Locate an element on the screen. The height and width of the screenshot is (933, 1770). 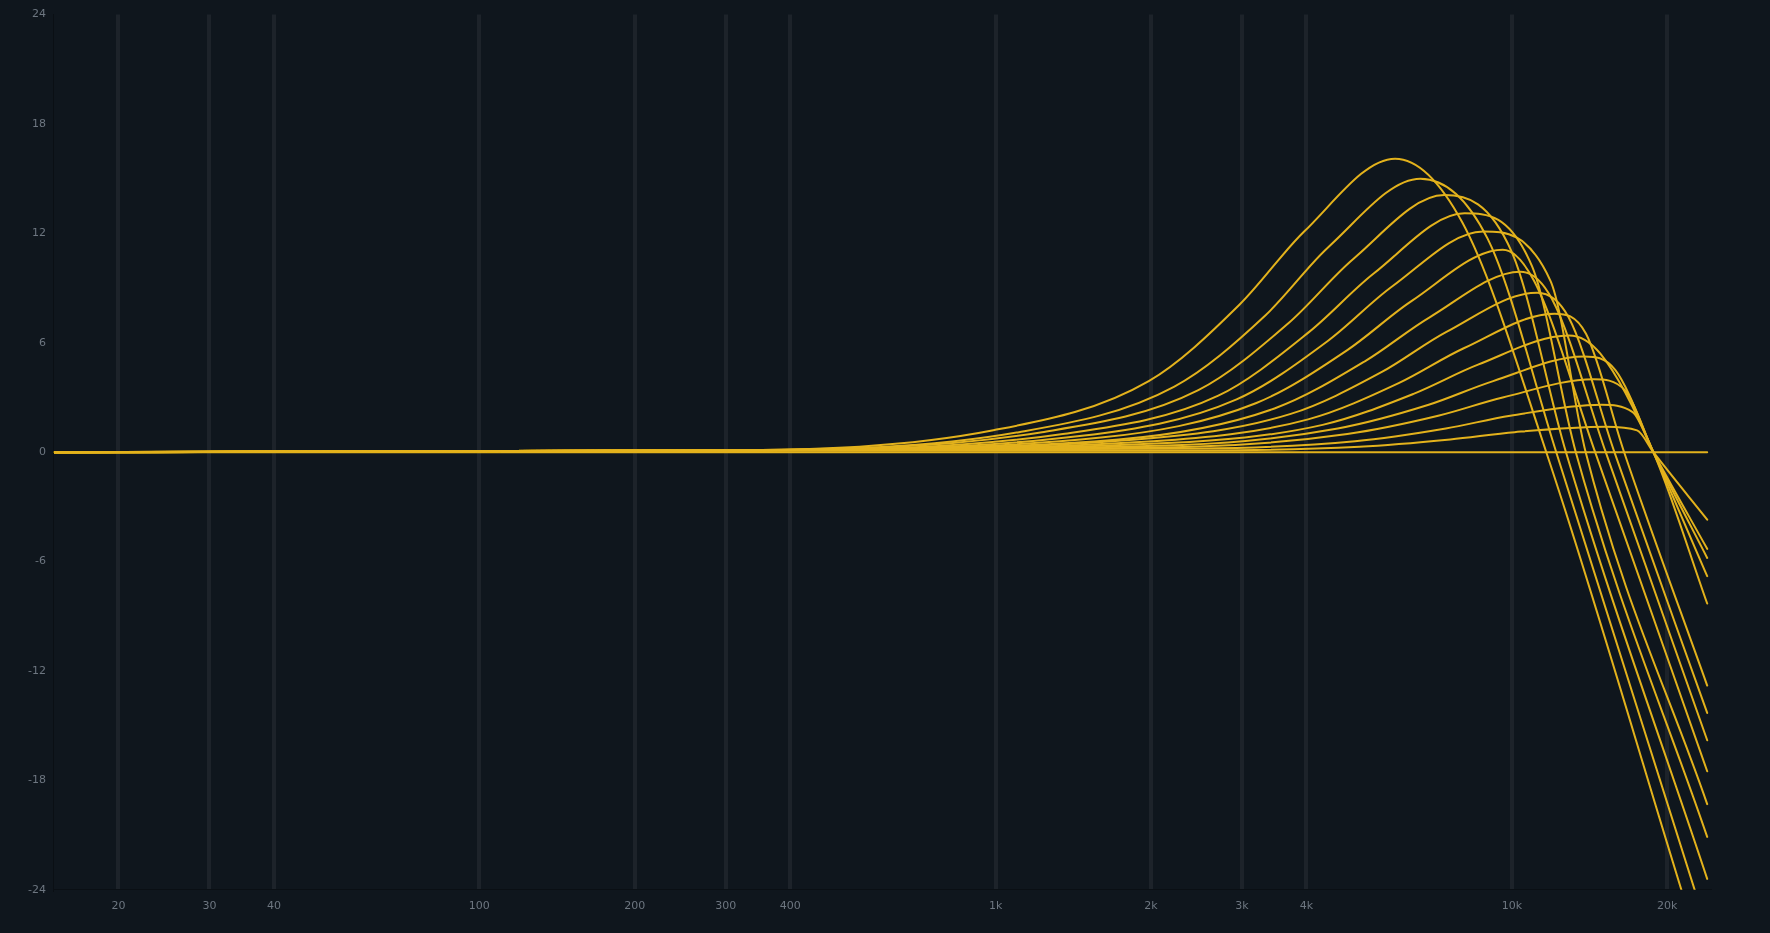
x-tick-label: 4k is located at coordinates (1306, 906).